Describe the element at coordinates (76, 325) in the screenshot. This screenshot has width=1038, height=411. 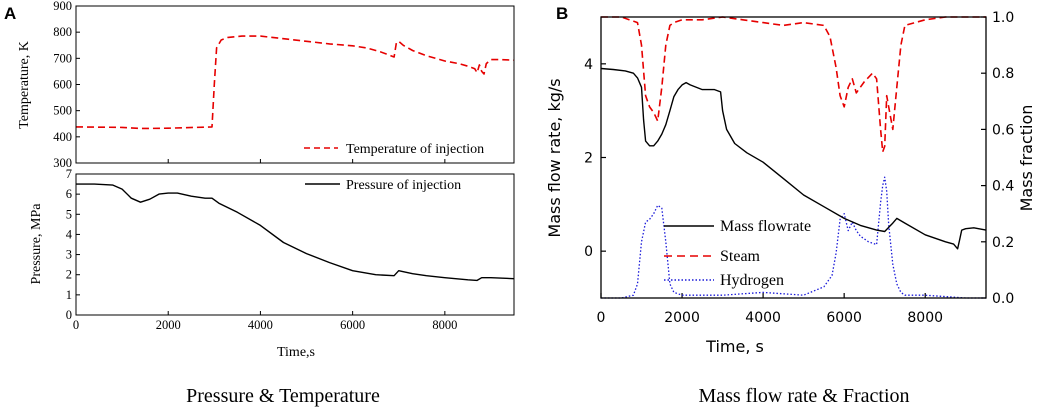
I see `pressure-x-tick-label: 0` at that location.